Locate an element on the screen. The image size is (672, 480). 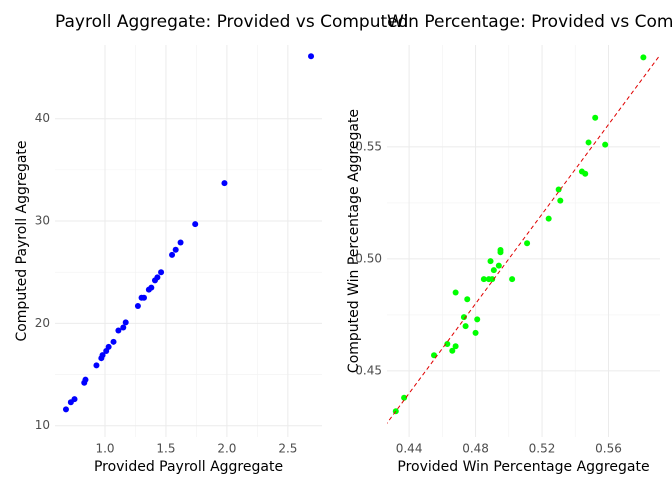
chart-title: Payroll Aggregate: Provided vs Computed is located at coordinates (231, 22).